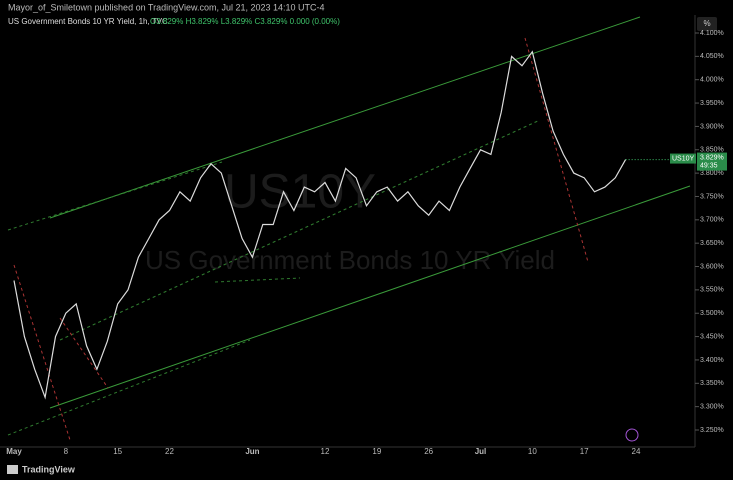 Image resolution: width=733 pixels, height=480 pixels. Describe the element at coordinates (428, 451) in the screenshot. I see `x-tick-label: 26` at that location.